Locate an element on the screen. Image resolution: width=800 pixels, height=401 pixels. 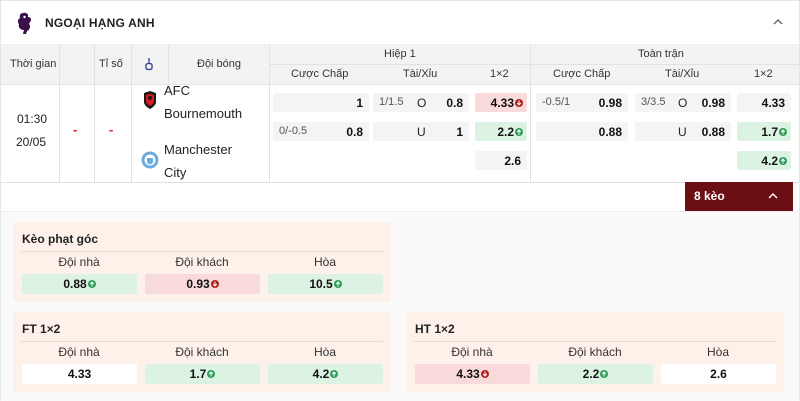
ht-home-value: 4.33 is located at coordinates (468, 374).